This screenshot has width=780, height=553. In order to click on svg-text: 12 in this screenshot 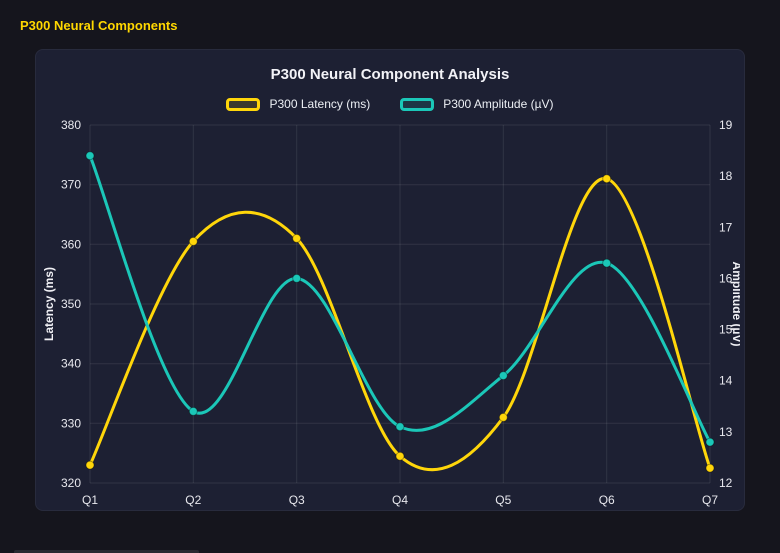, I will do `click(726, 483)`.